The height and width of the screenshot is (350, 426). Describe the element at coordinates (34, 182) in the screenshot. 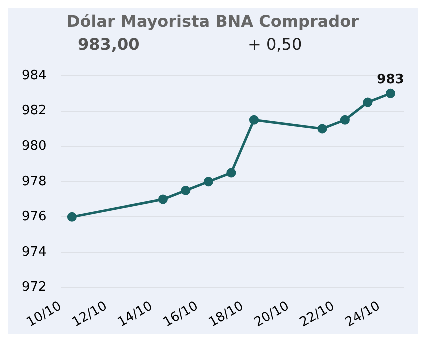

I see `y-tick-label: 978` at that location.